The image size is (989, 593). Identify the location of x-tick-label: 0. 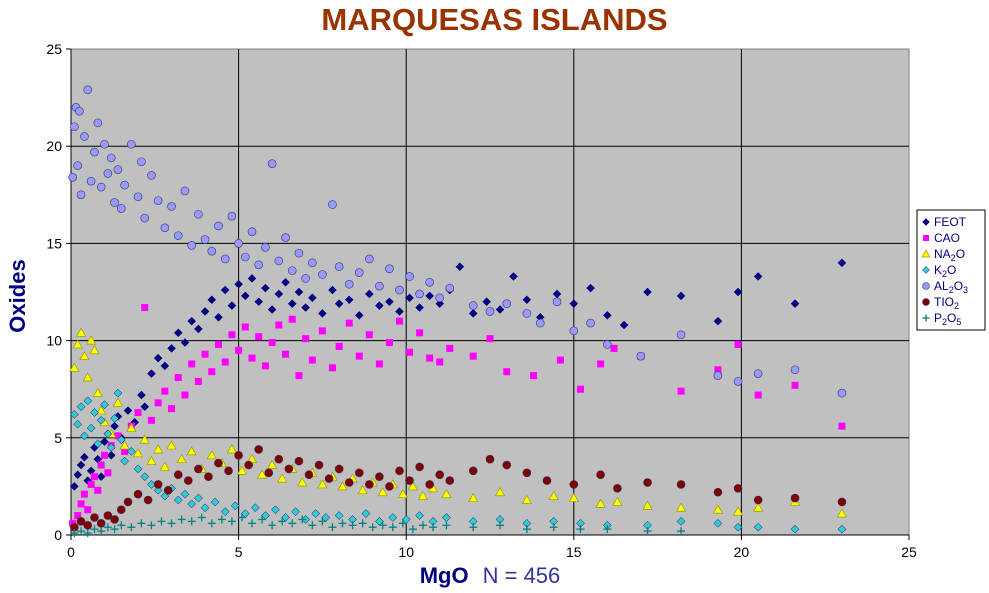
(71, 552).